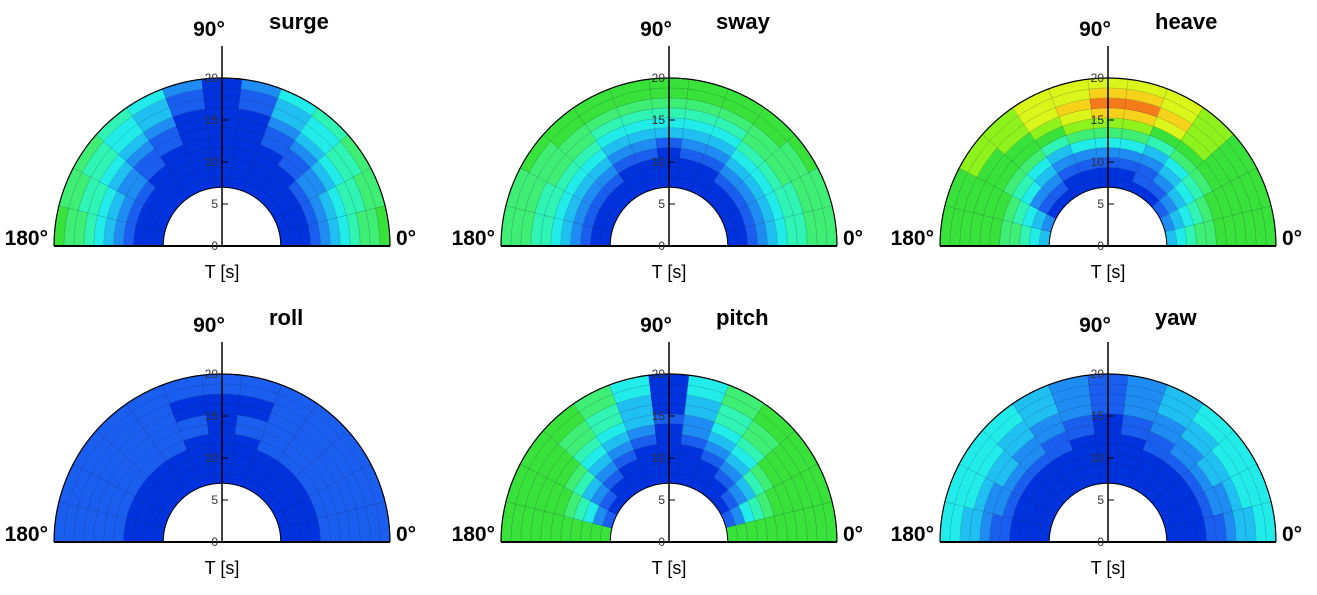 The image size is (1317, 595). I want to click on chart-title: heave, so click(1186, 21).